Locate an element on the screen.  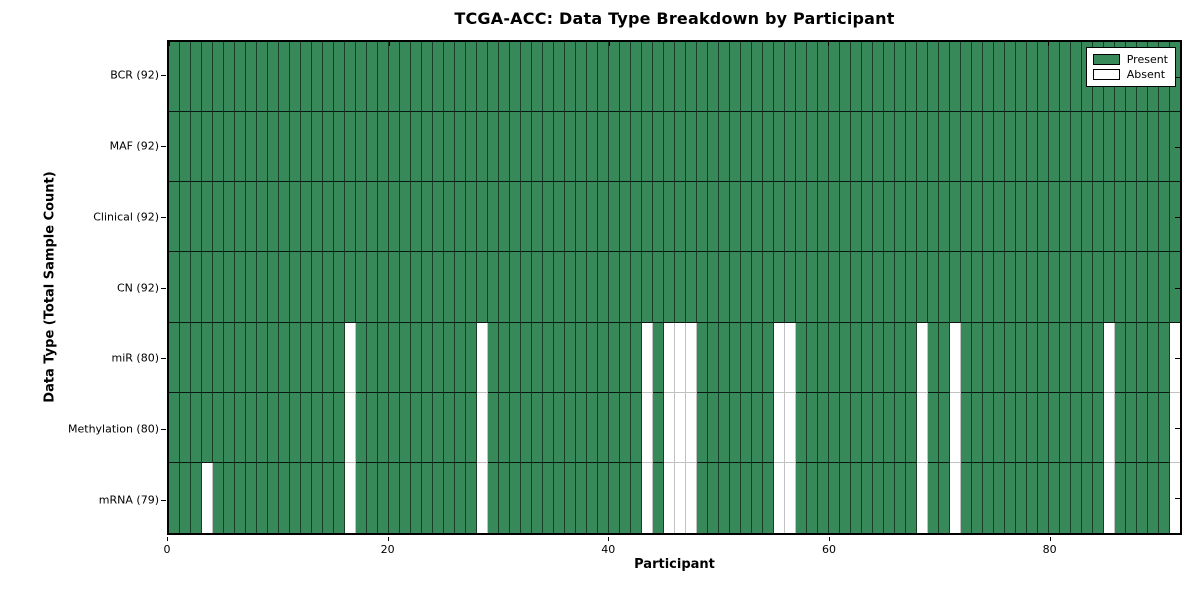
legend-label-absent: Absent is located at coordinates (1146, 74).